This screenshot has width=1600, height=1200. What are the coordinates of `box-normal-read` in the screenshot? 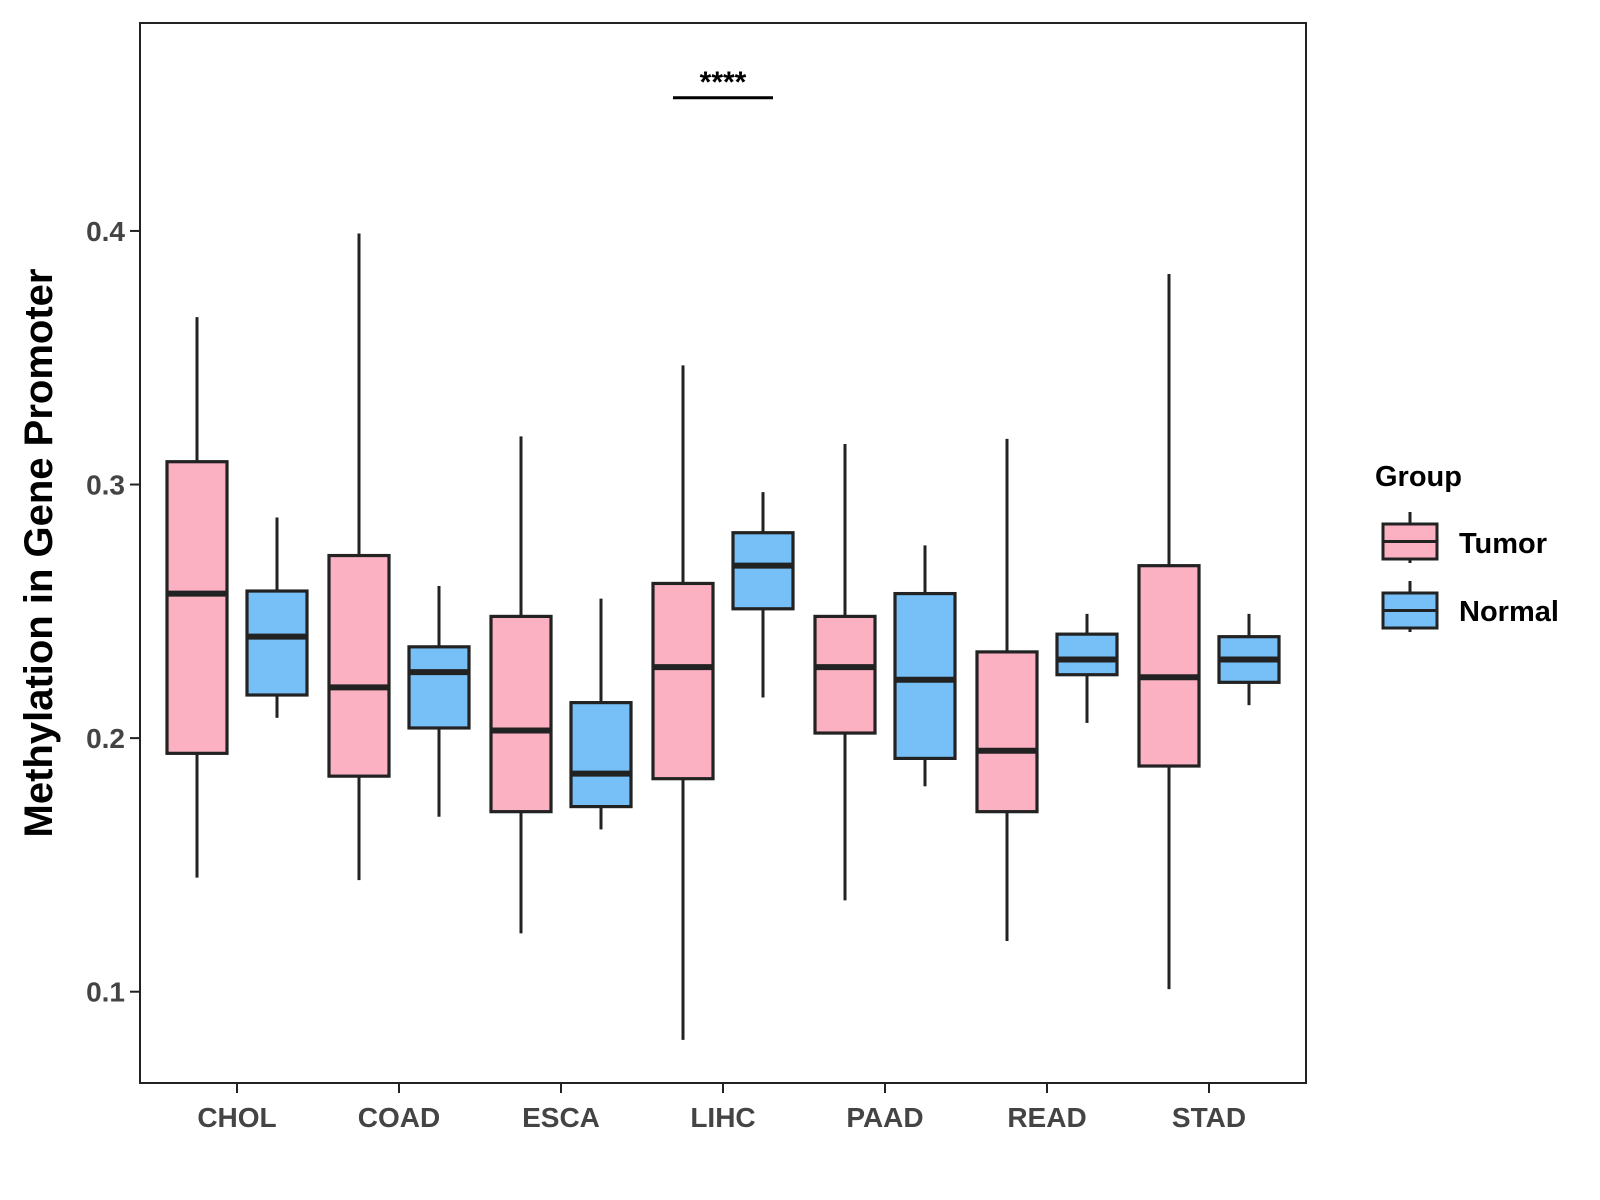 It's located at (1087, 668).